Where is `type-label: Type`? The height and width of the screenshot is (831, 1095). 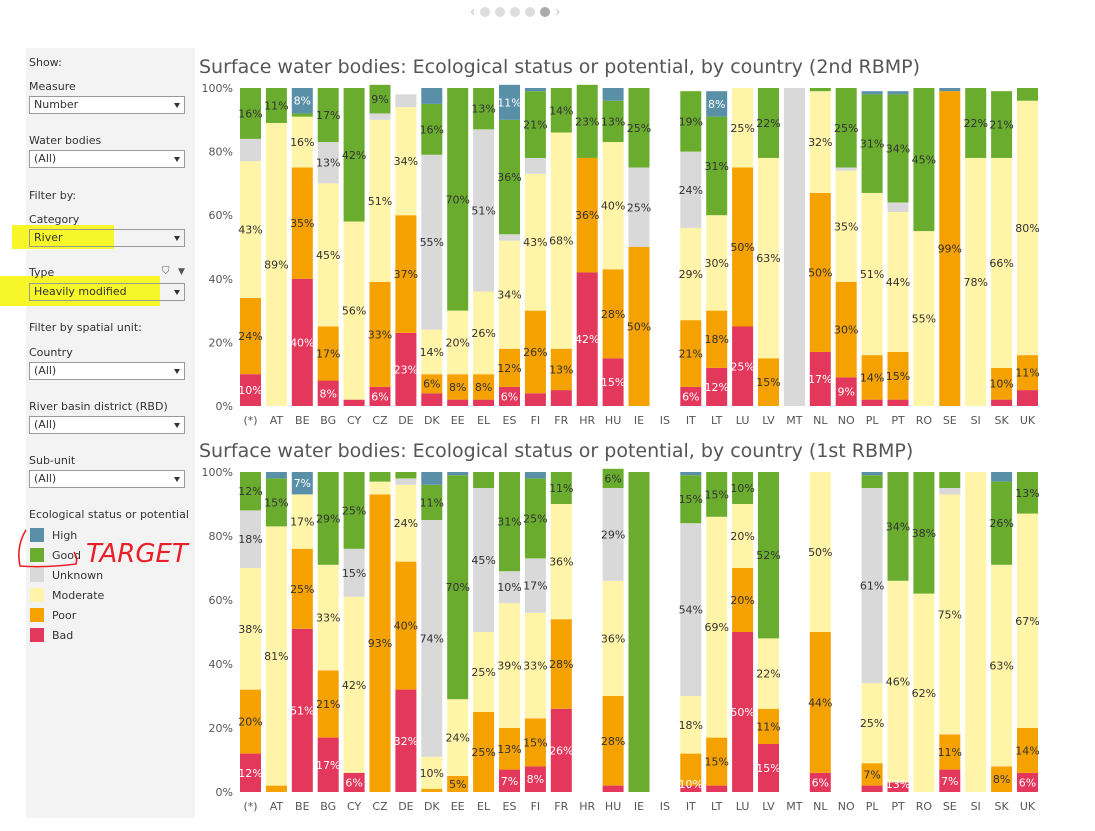
type-label: Type is located at coordinates (42, 272).